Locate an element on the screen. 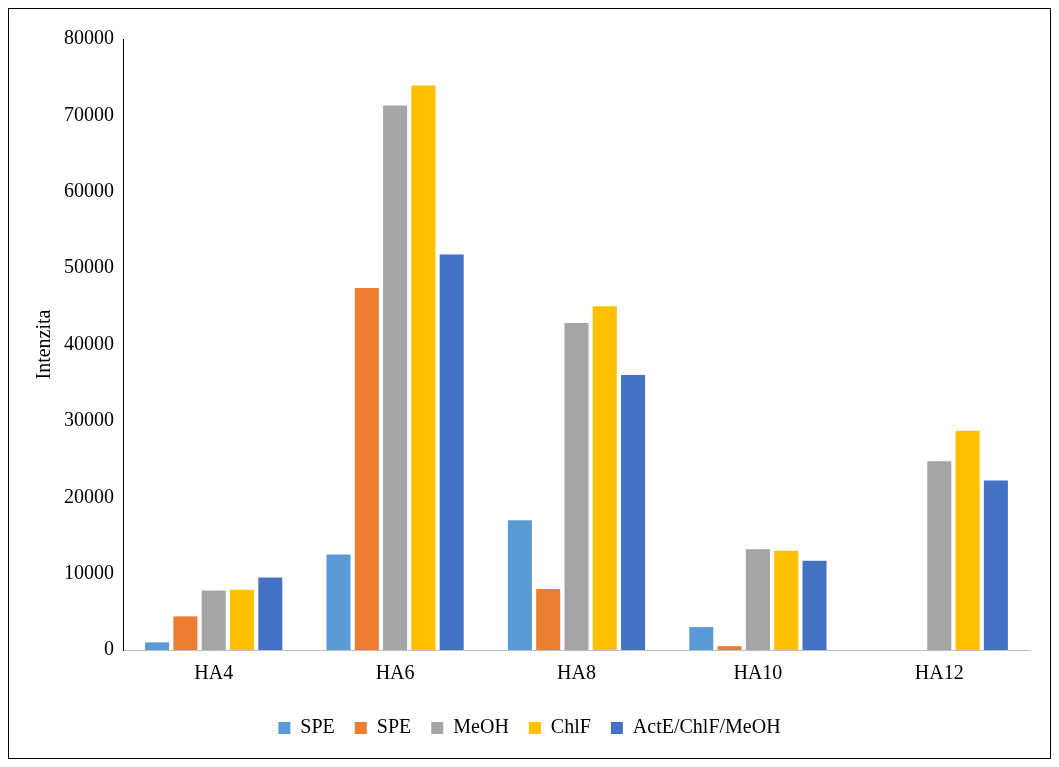  legend-label: ActE/ChlF/MeOH is located at coordinates (706, 726).